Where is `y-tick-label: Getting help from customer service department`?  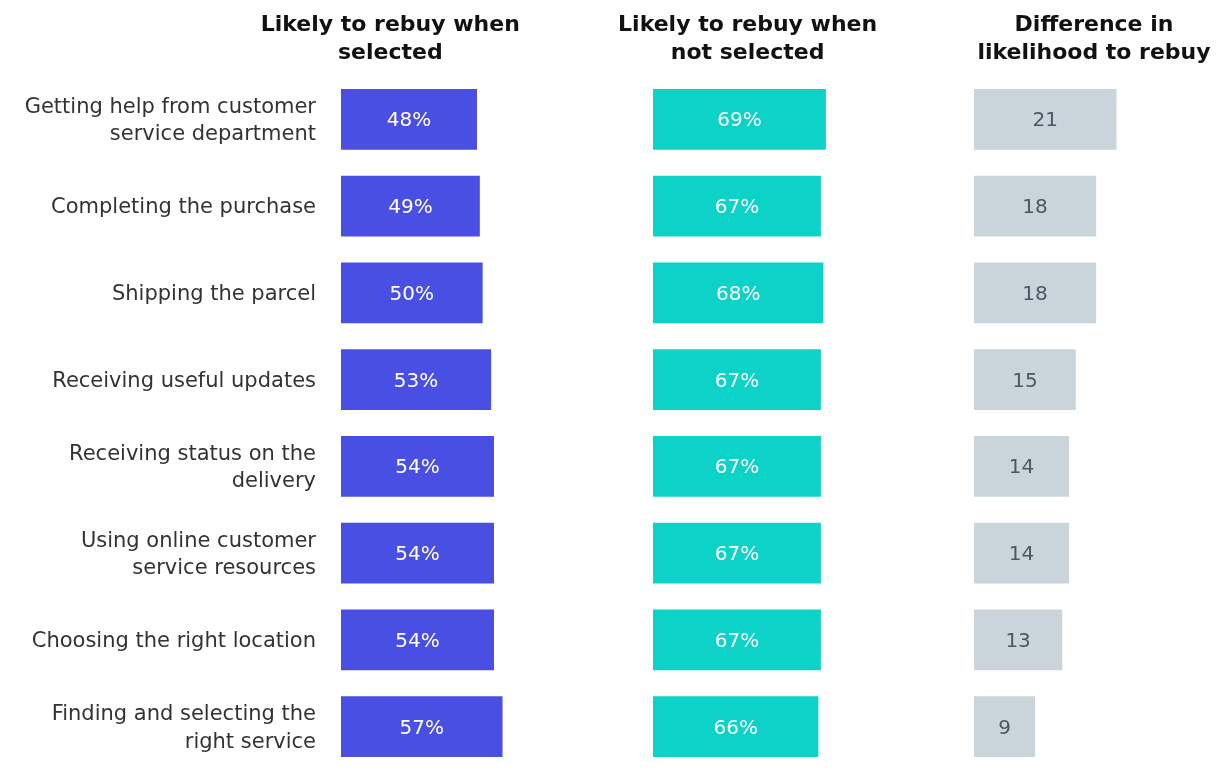
y-tick-label: Getting help from customer service department is located at coordinates (170, 120).